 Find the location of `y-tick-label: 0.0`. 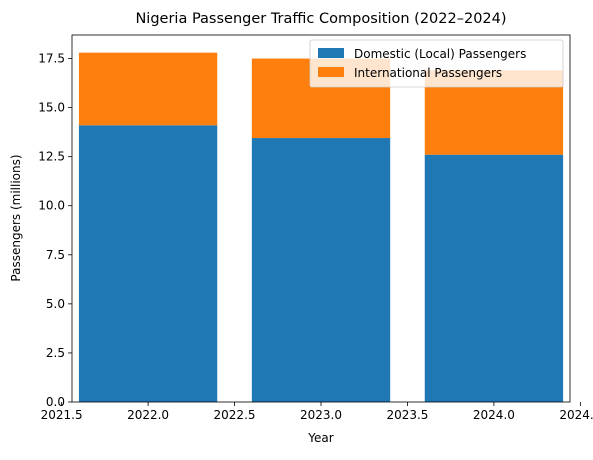

y-tick-label: 0.0 is located at coordinates (55, 402).